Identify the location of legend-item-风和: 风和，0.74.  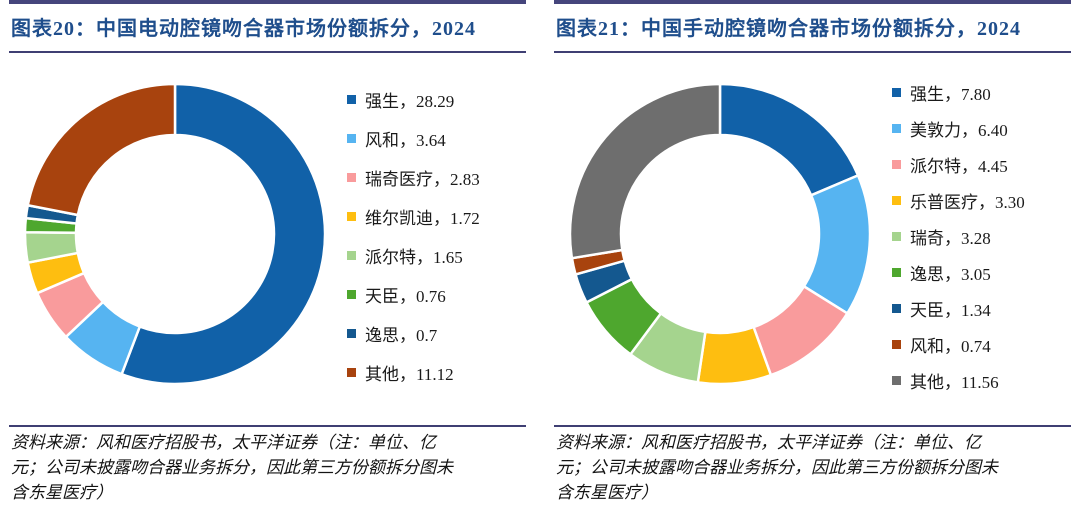
(958, 344).